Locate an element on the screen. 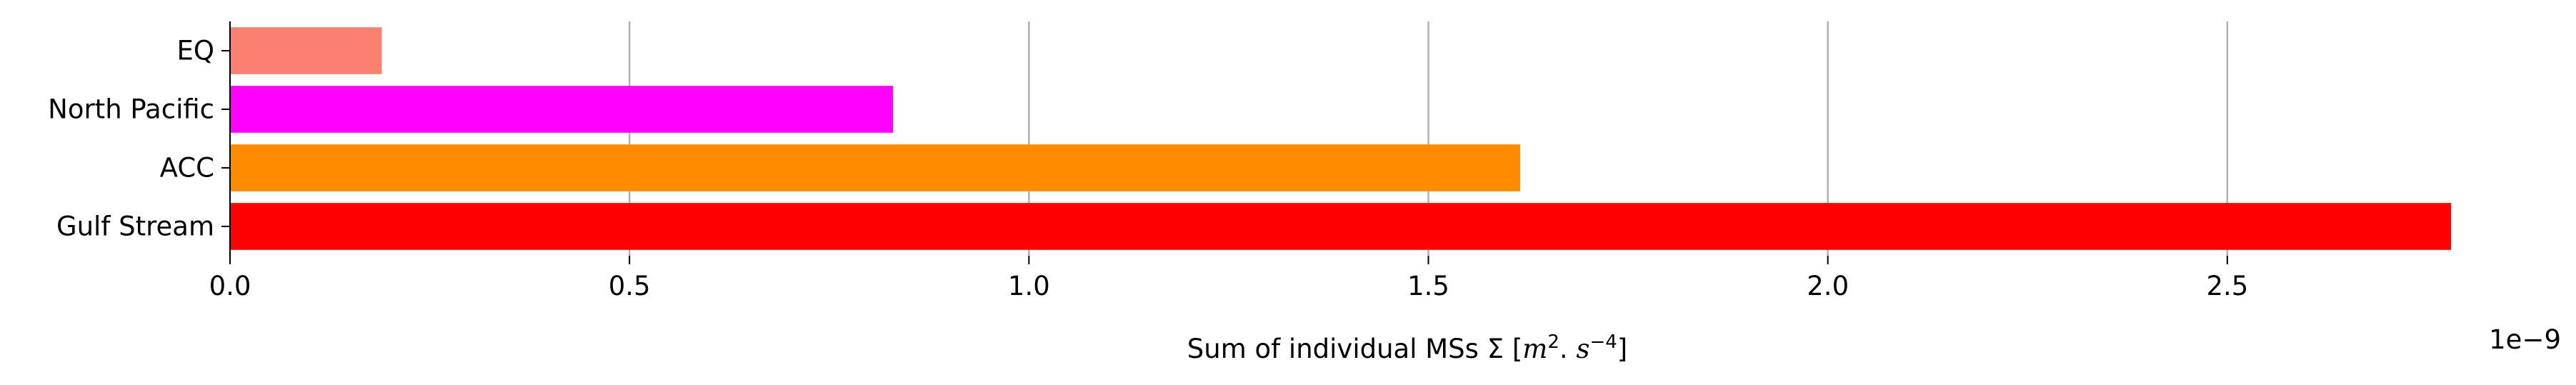 Image resolution: width=2576 pixels, height=385 pixels. bar-north-pacific is located at coordinates (562, 109).